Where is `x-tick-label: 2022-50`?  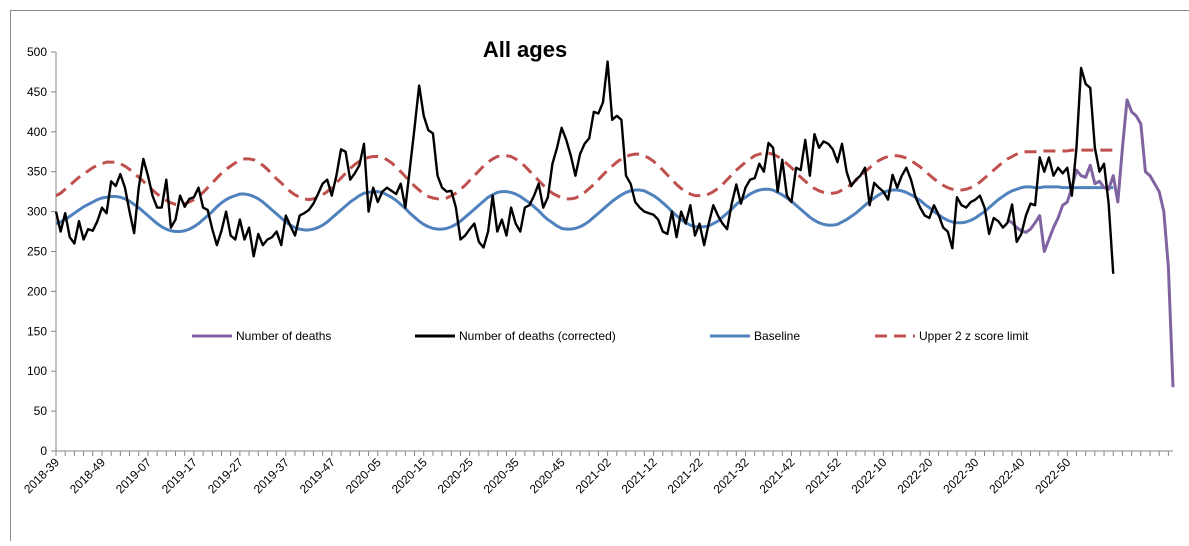 x-tick-label: 2022-50 is located at coordinates (1052, 475).